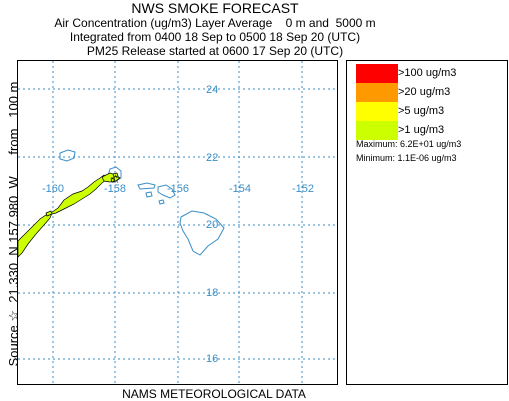  Describe the element at coordinates (161, 202) in the screenshot. I see `island-kahoolawe` at that location.